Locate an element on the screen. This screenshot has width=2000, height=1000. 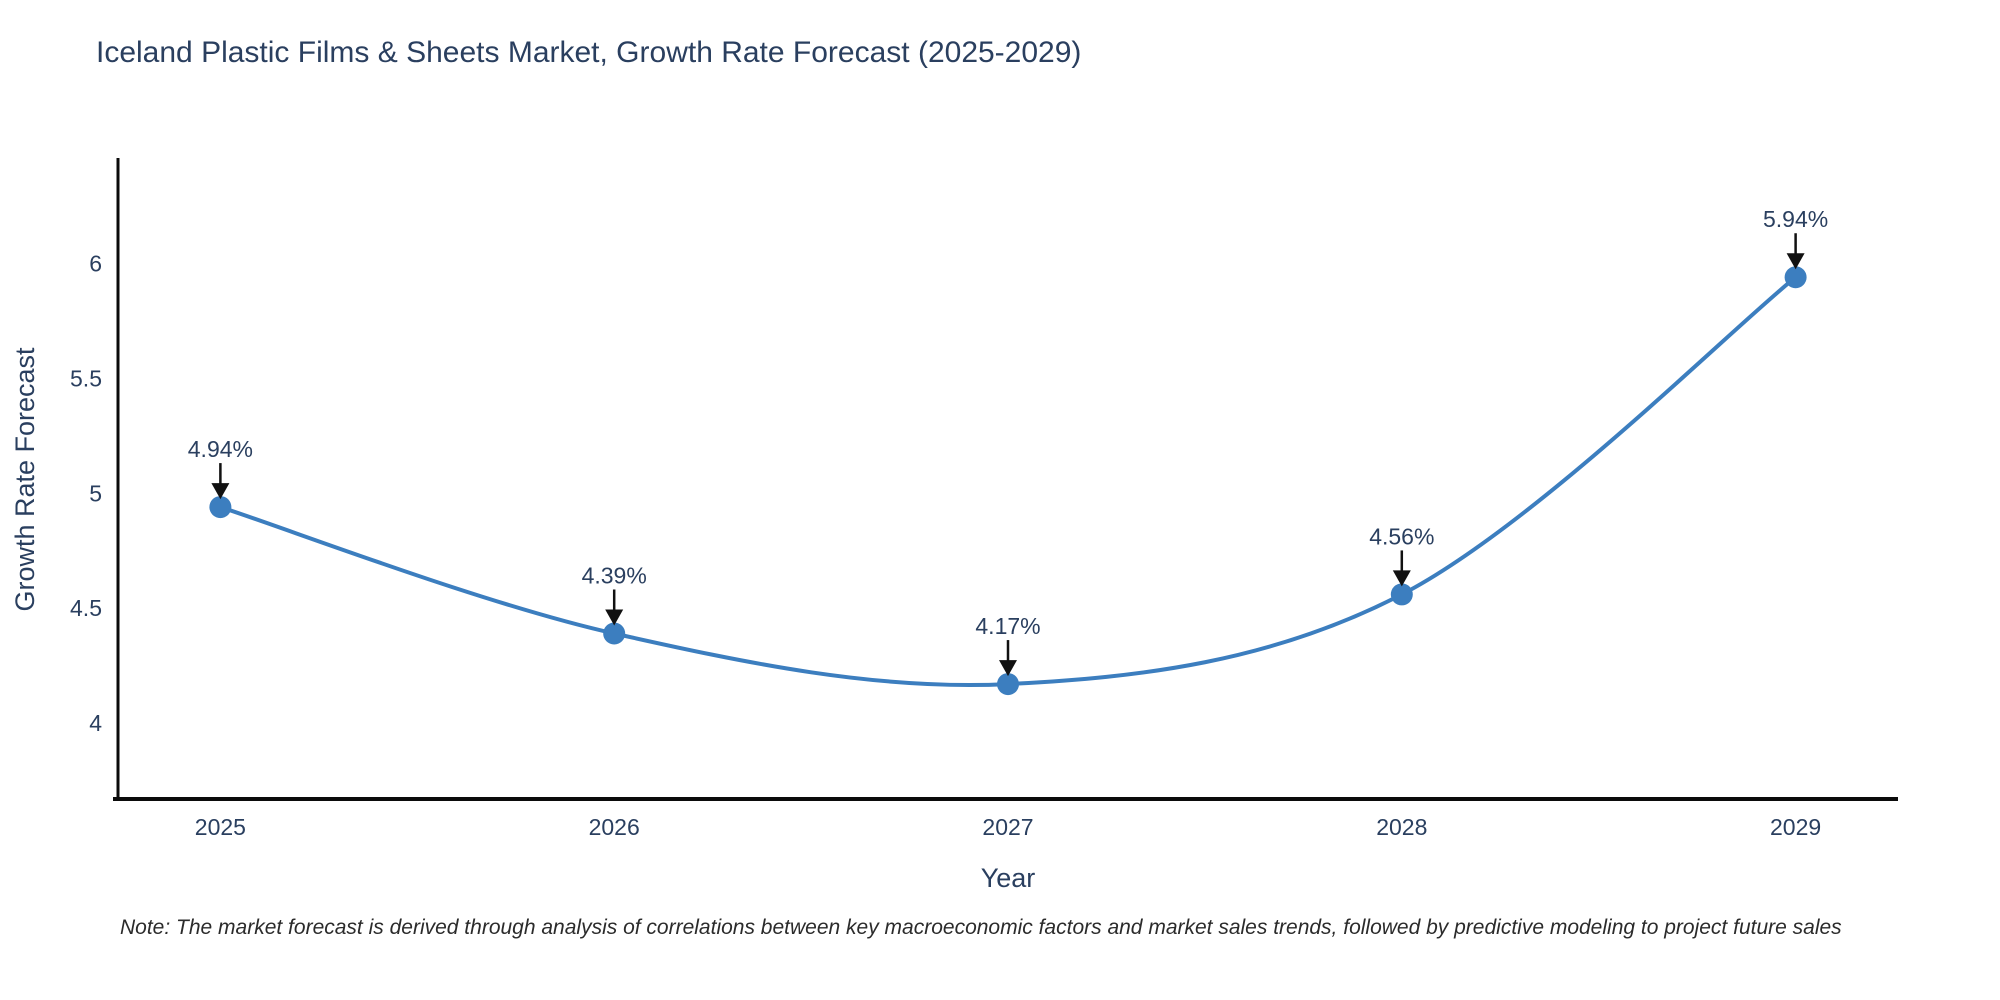
x-tick-label: 2025 is located at coordinates (220, 827).